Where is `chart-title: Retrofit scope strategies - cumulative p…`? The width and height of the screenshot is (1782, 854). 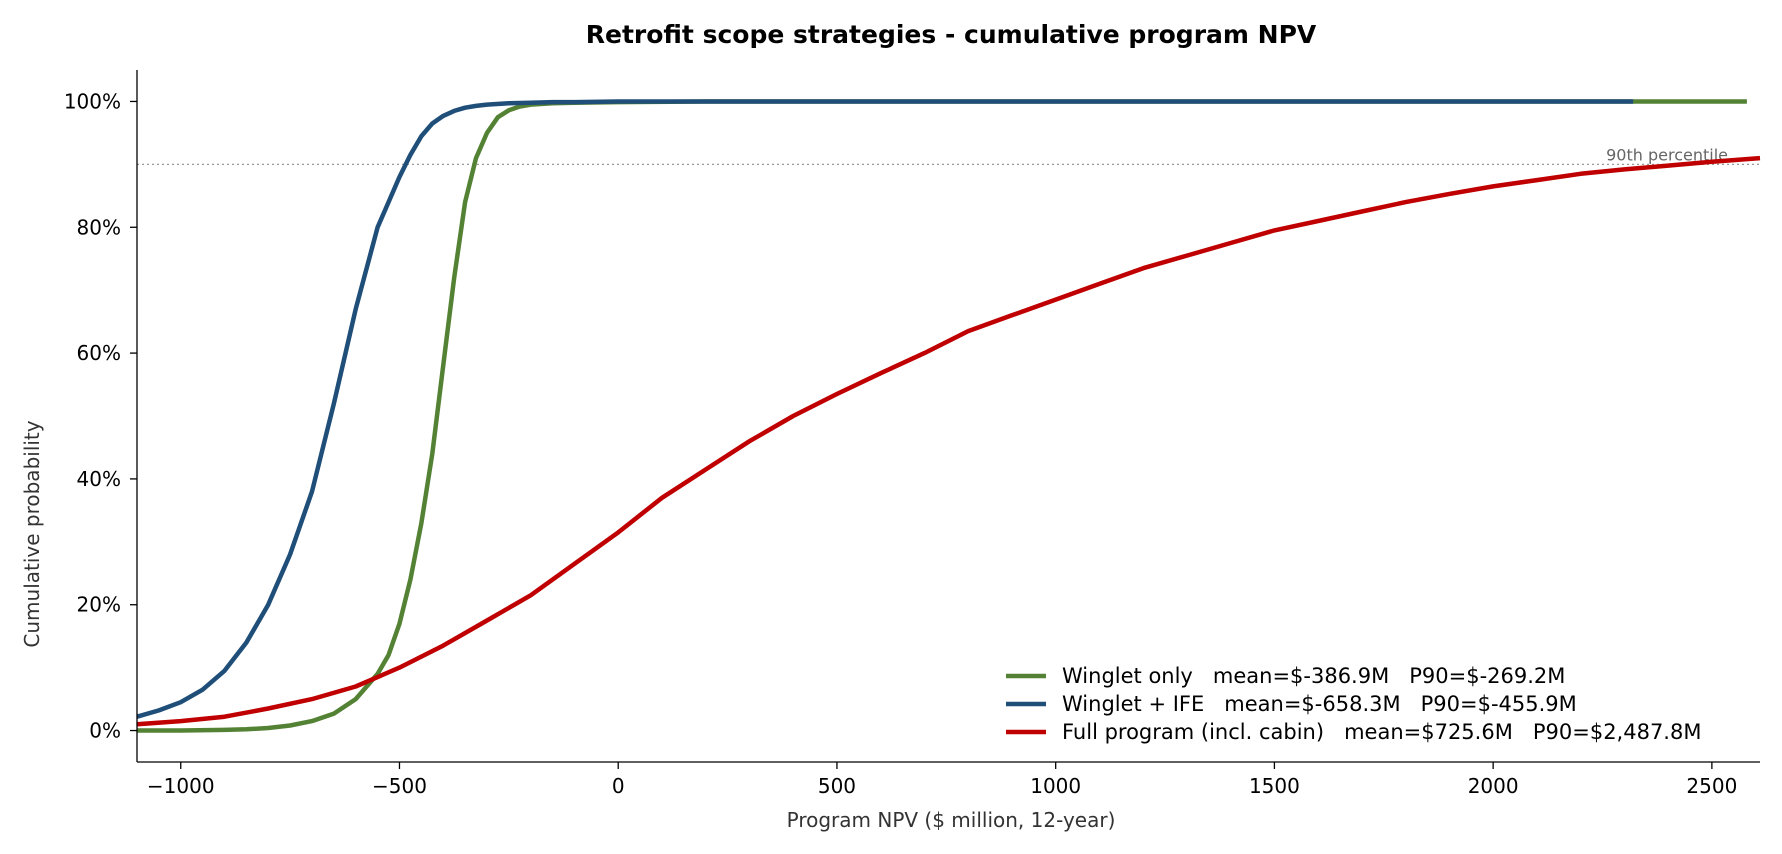
chart-title: Retrofit scope strategies - cumulative p… is located at coordinates (951, 34).